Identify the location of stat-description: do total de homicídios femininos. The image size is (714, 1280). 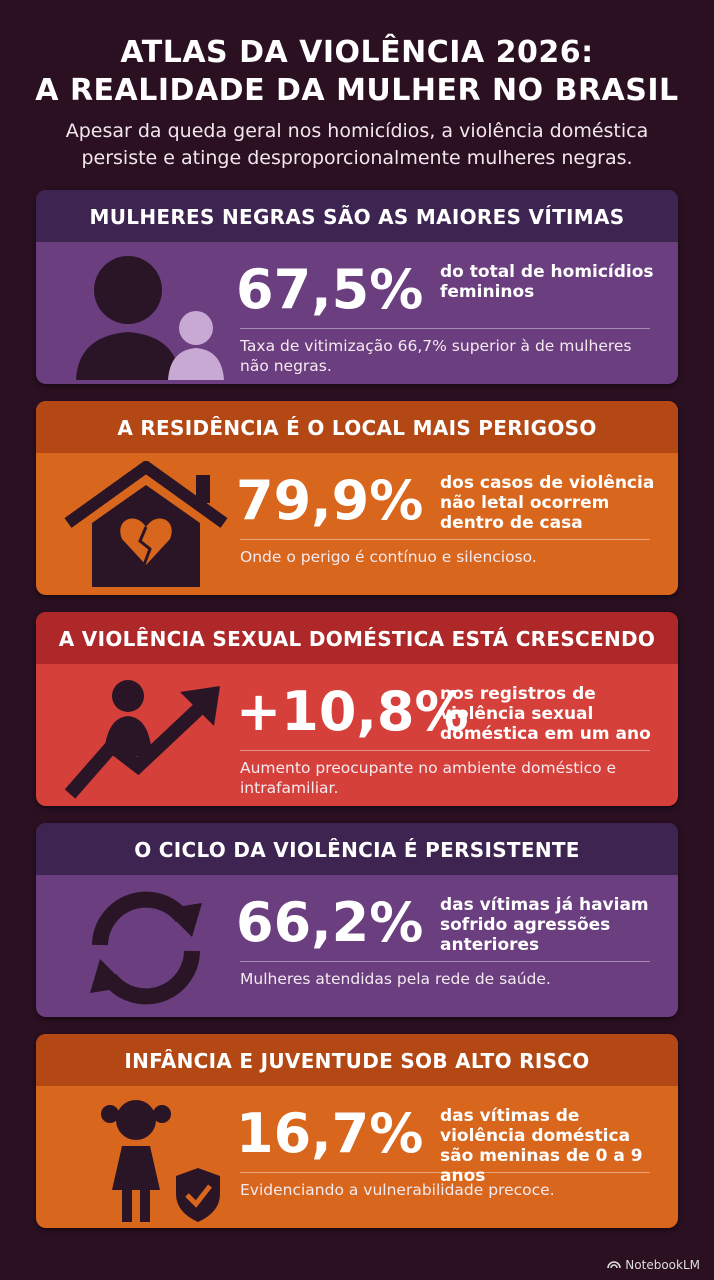
(547, 282).